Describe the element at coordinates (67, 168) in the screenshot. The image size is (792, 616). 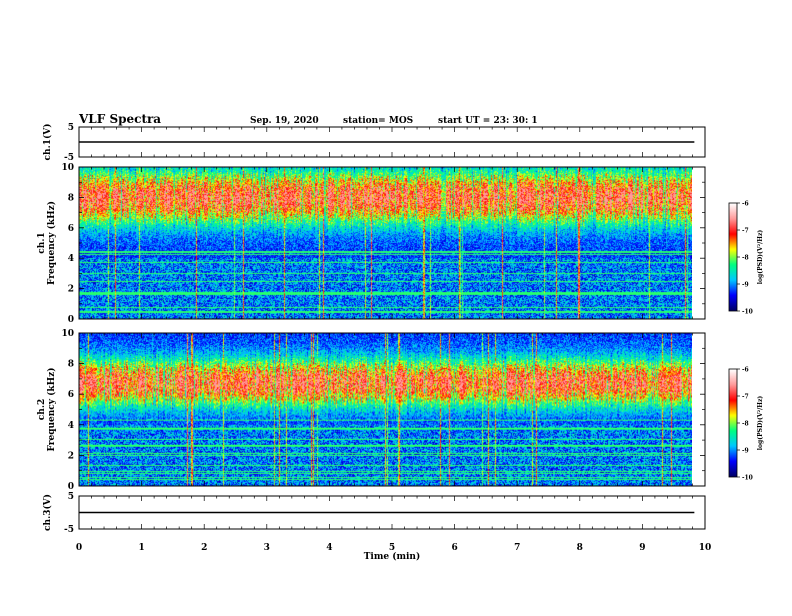
I see `ch1-spec-ytick-label: 10` at that location.